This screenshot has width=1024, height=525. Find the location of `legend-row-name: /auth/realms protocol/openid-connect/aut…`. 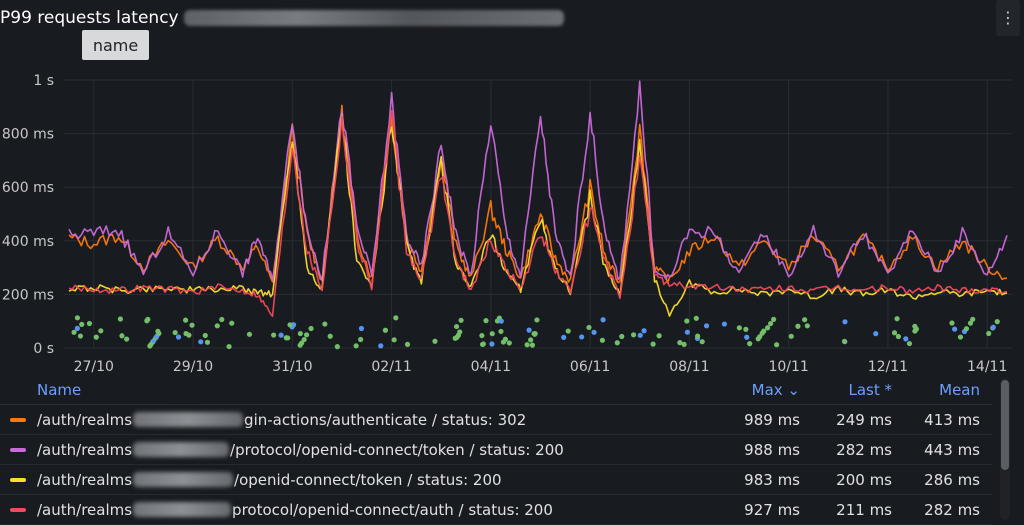

legend-row-name: /auth/realms protocol/openid-connect/aut… is located at coordinates (350, 510).